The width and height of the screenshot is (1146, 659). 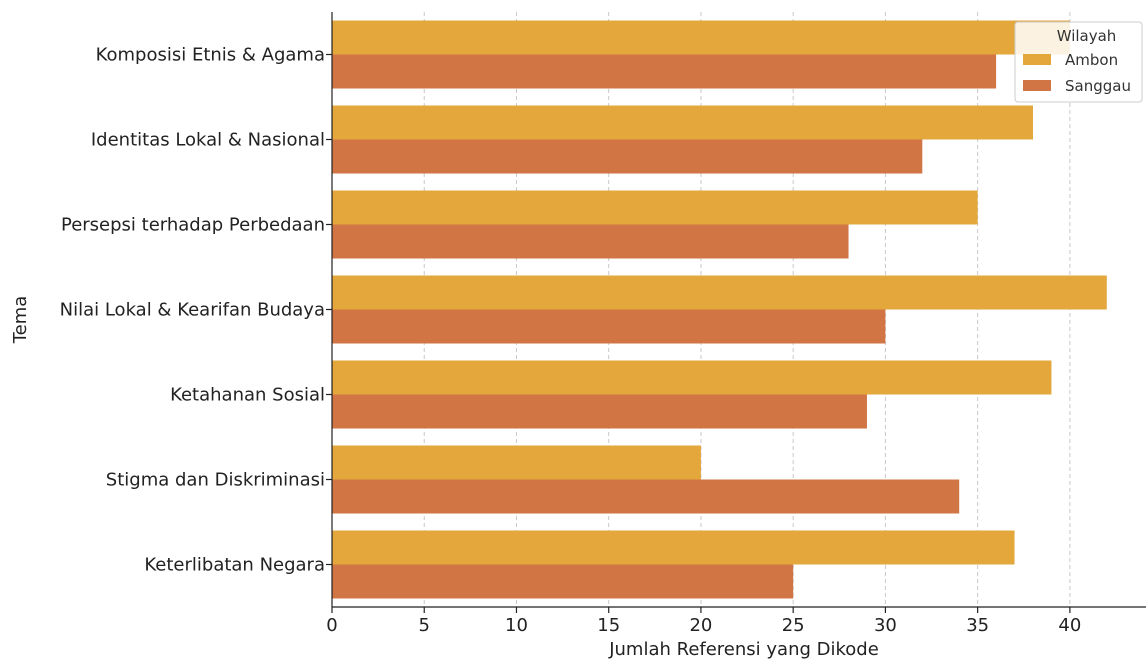 What do you see at coordinates (234, 565) in the screenshot?
I see `y-category-label: Keterlibatan Negara` at bounding box center [234, 565].